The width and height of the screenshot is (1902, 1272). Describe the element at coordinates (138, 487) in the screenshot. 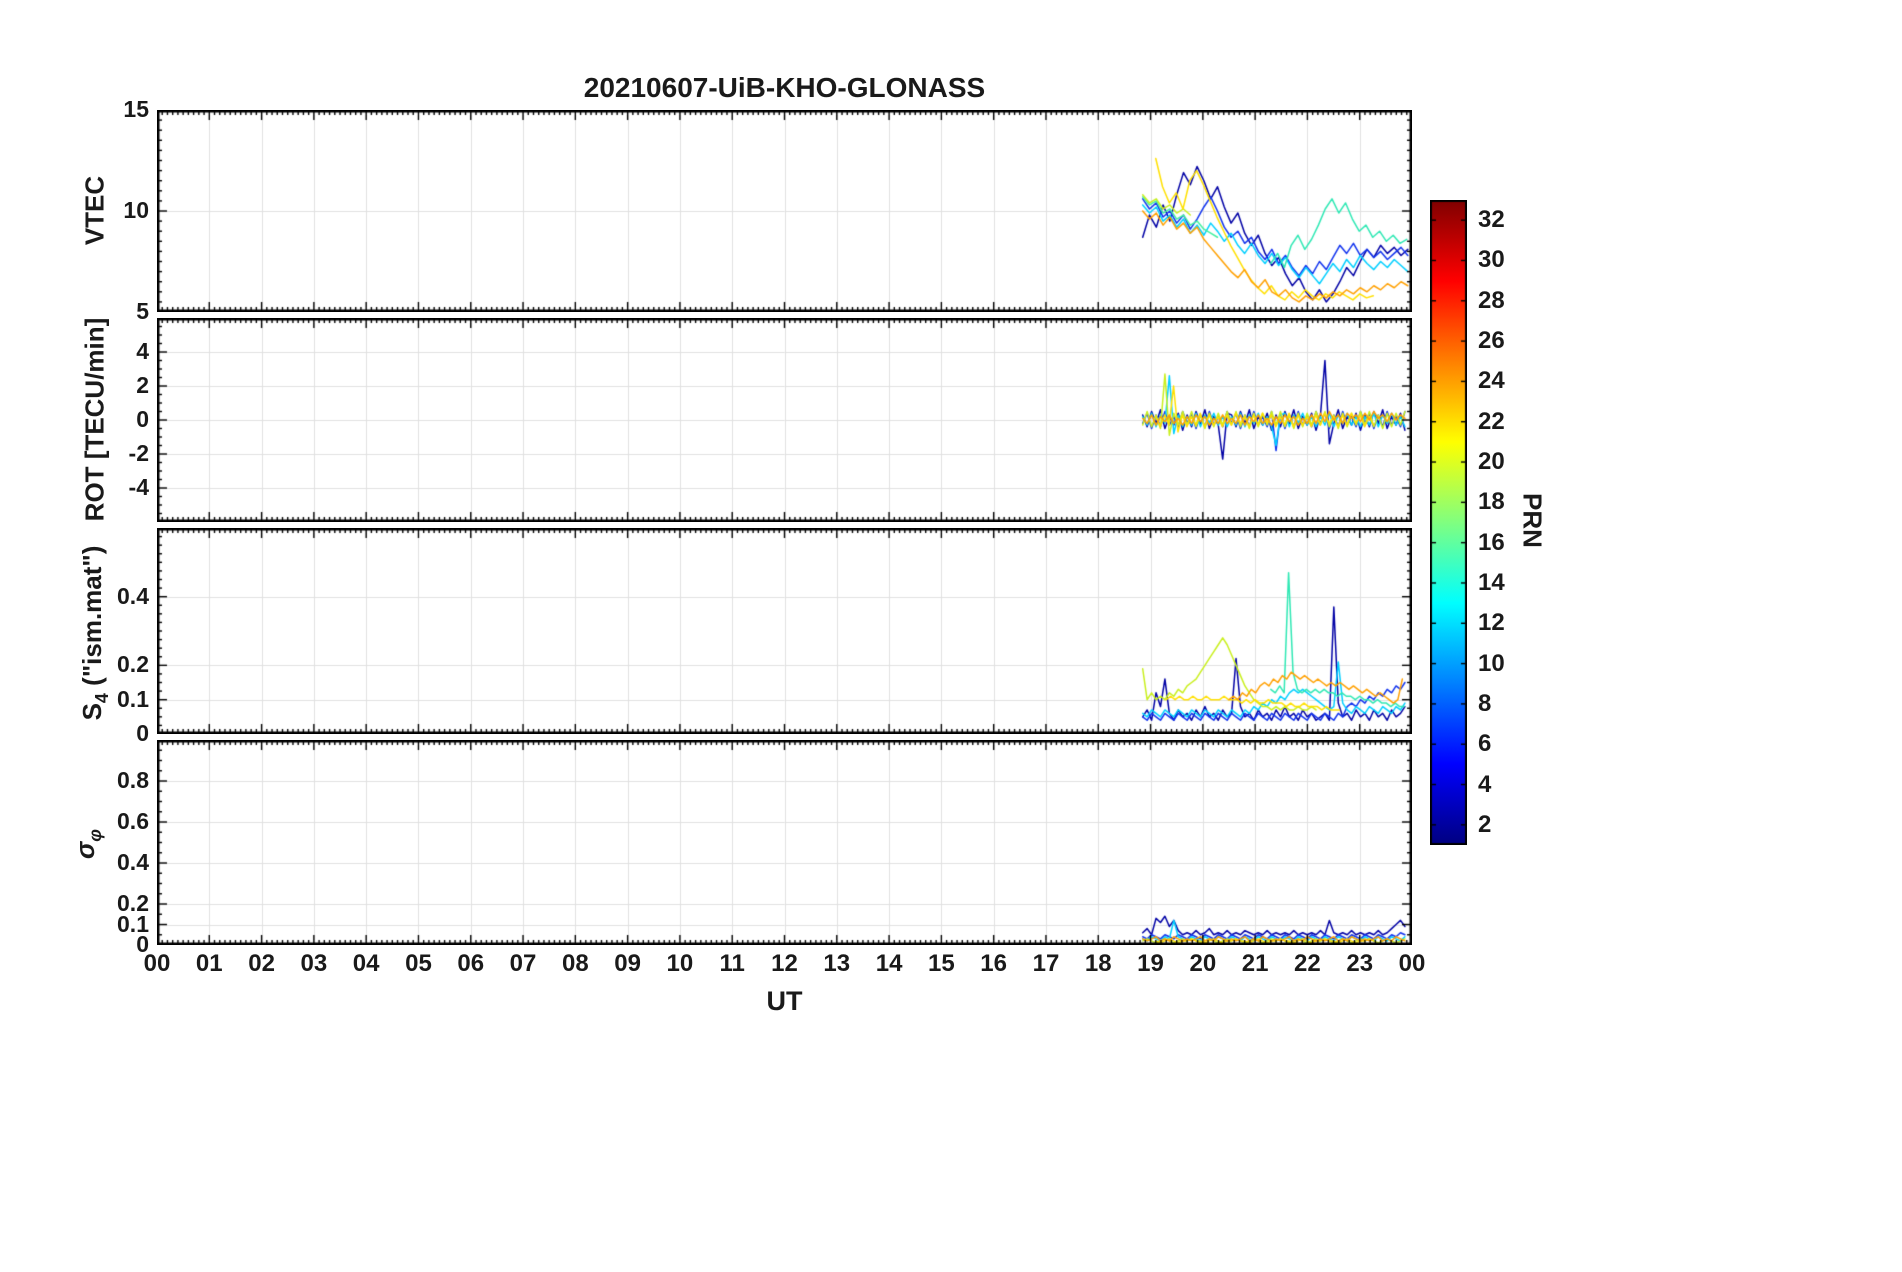

I see `y-tick-label: -4` at that location.